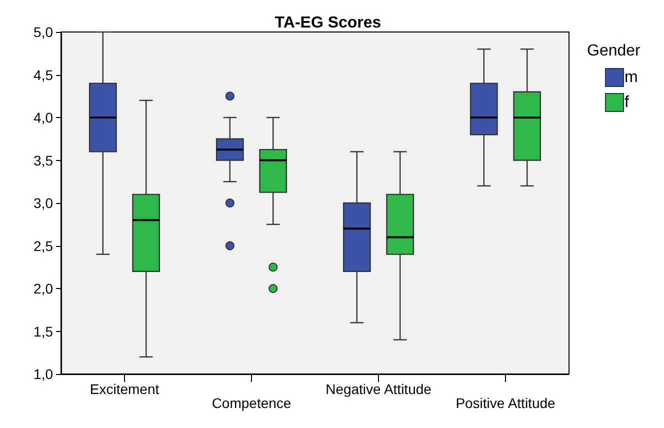 This screenshot has width=664, height=428. Describe the element at coordinates (379, 389) in the screenshot. I see `x-tick-label: Negative Attitude` at that location.